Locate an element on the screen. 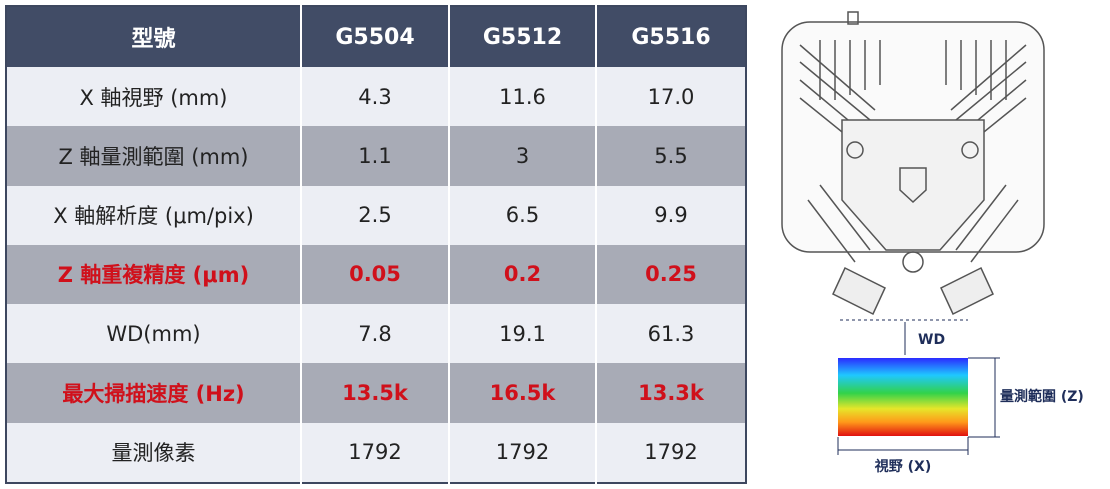 This screenshot has width=1110, height=489. cell: 4.3 is located at coordinates (374, 97).